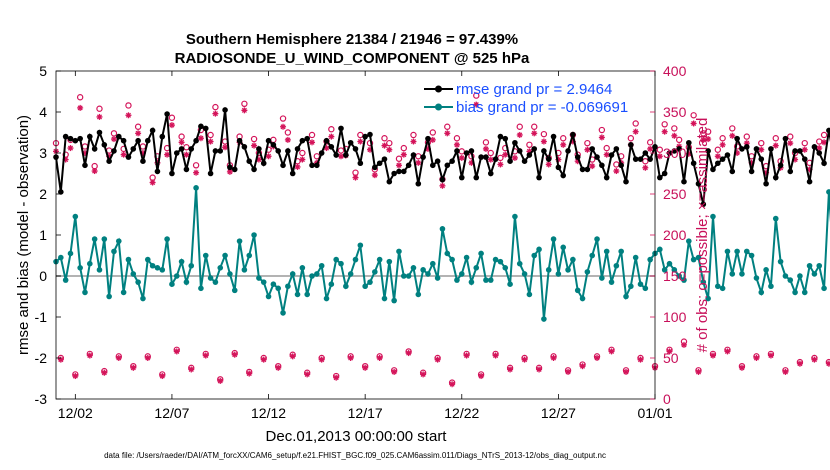  Describe the element at coordinates (352, 58) in the screenshot. I see `chart-subtitle: RADIOSONDE_U_WIND_COMPONENT @ 525 hPa` at that location.